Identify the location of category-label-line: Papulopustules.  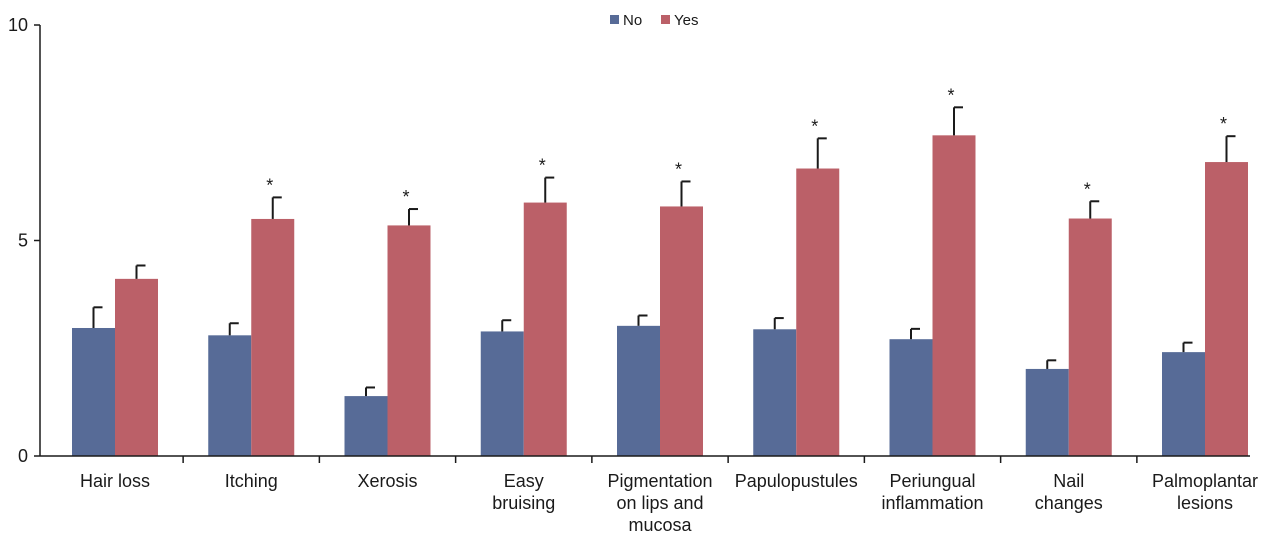
(796, 481).